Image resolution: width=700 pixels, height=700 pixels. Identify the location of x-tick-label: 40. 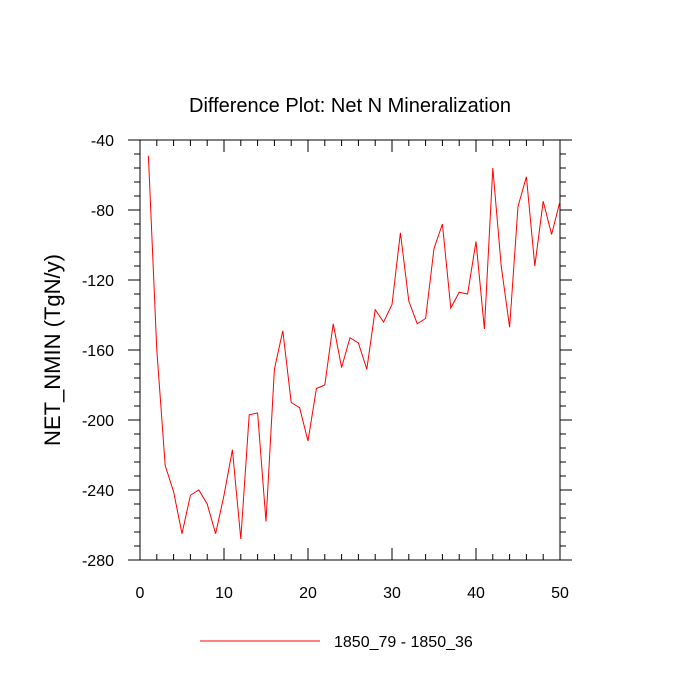
(476, 593).